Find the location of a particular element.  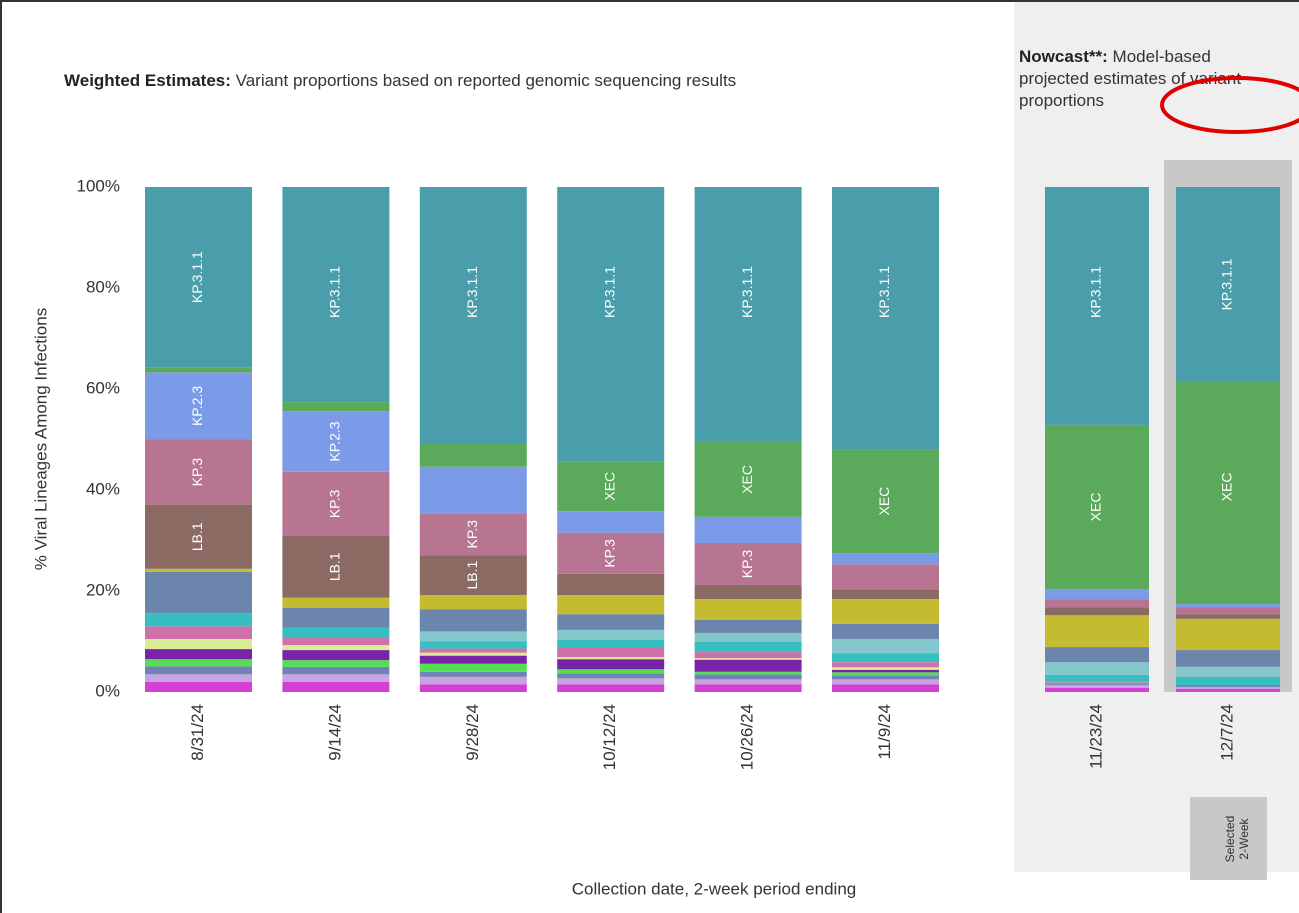

y-tick-label: 20% is located at coordinates (103, 589).